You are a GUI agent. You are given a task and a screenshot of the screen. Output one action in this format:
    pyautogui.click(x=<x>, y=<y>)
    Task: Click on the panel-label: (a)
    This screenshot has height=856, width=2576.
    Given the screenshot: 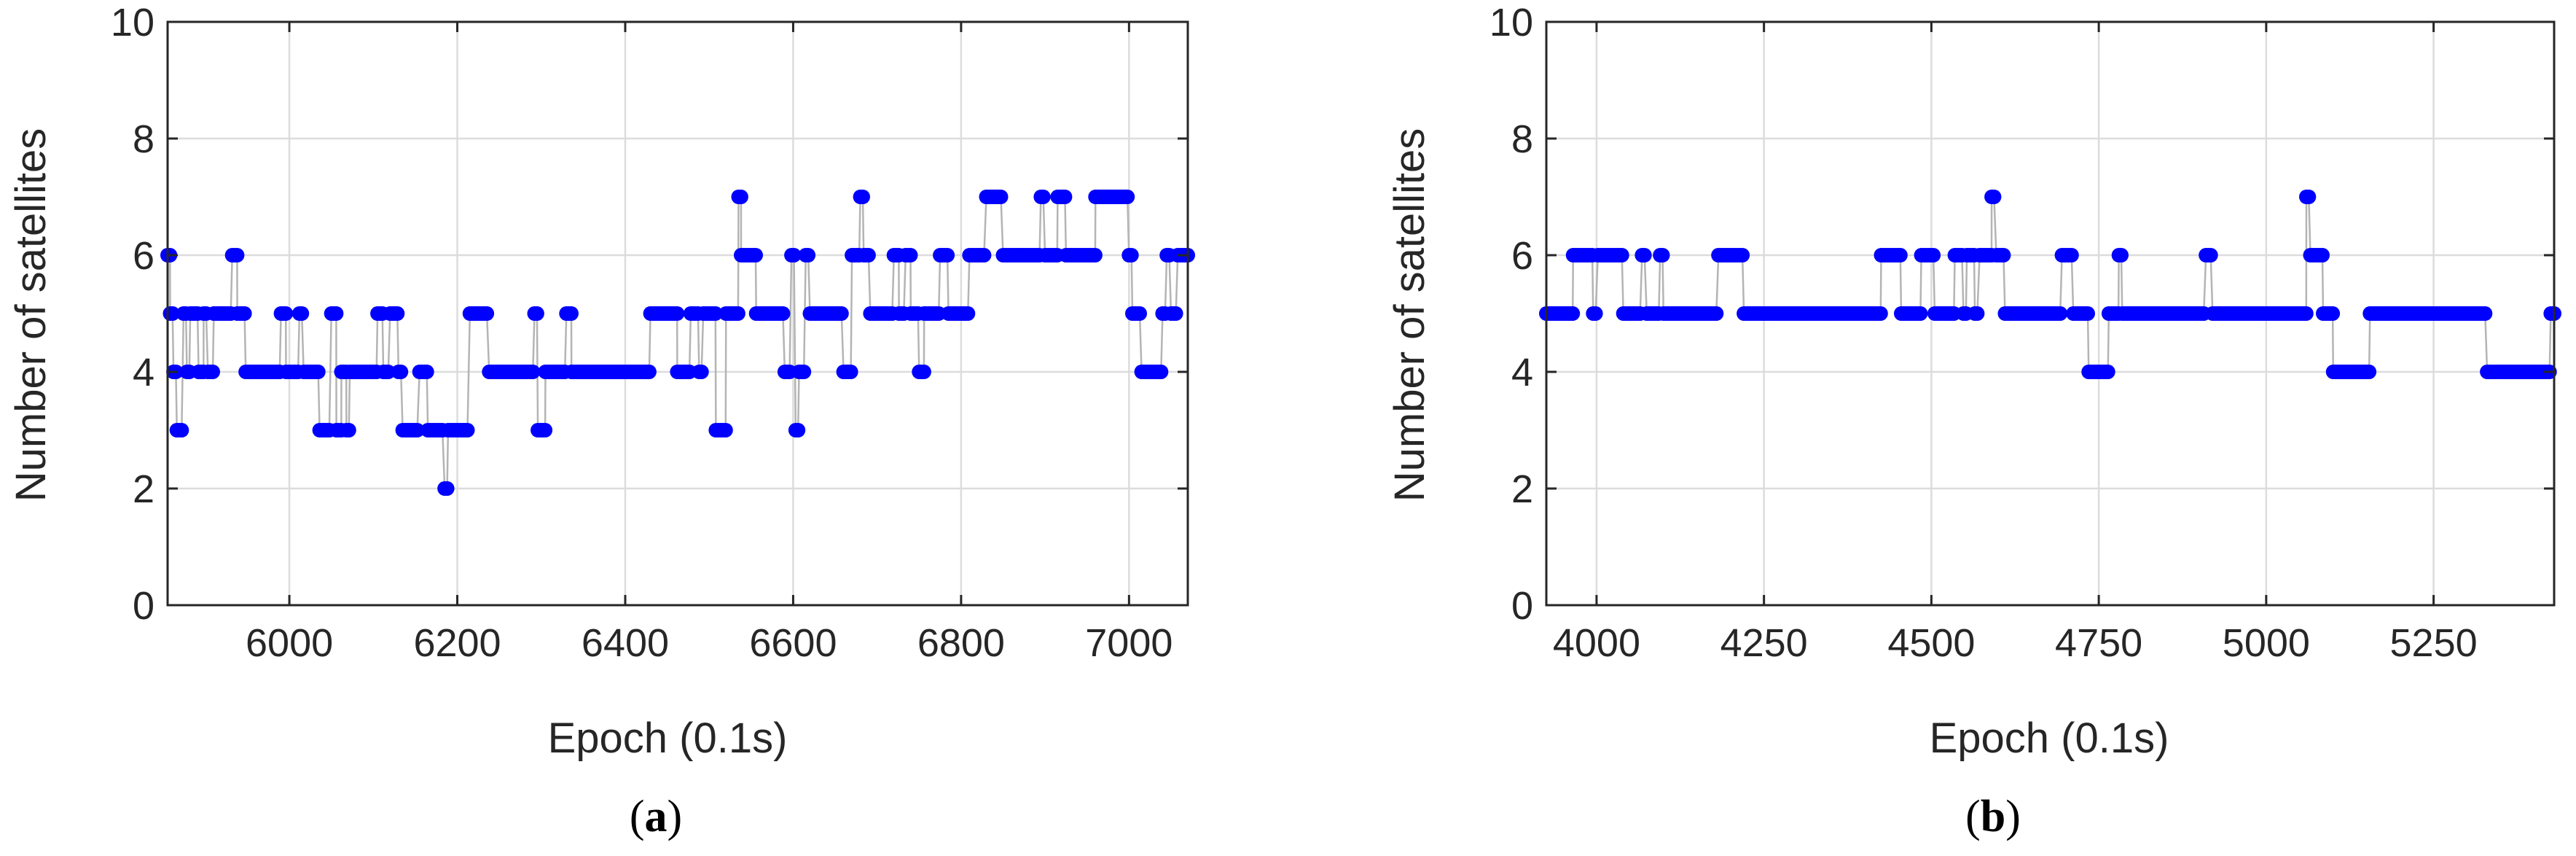 What is the action you would take?
    pyautogui.click(x=656, y=816)
    